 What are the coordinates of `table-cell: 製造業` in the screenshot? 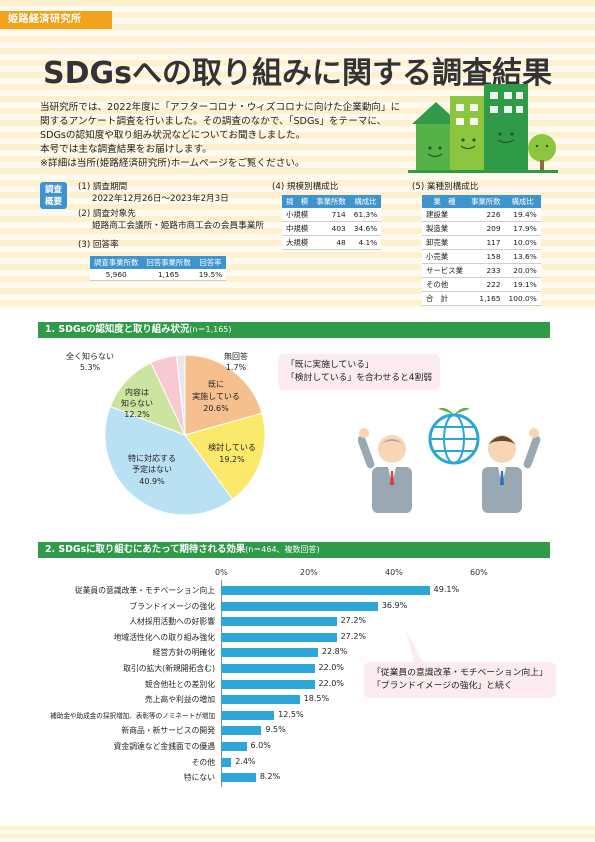 It's located at (444, 228).